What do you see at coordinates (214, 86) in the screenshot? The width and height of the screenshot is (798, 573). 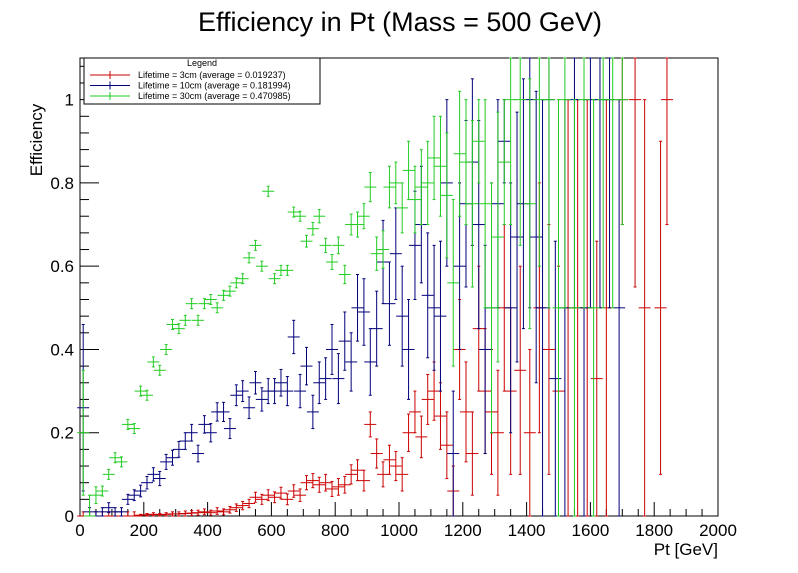 I see `legend-label: Lifetime = 10cm (average = 0.181994)` at bounding box center [214, 86].